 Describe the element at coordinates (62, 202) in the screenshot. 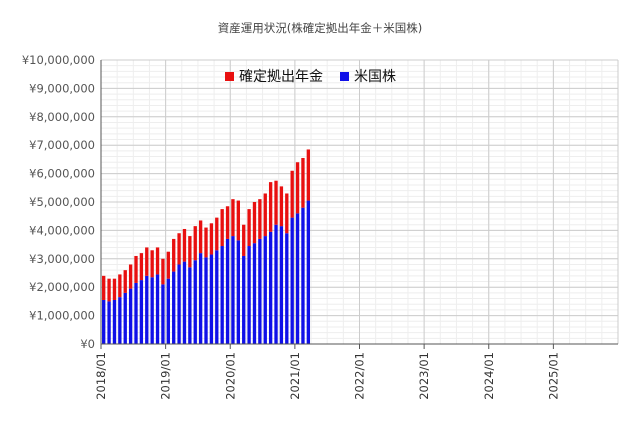

I see `y-tick-label: ¥5,000,000` at that location.